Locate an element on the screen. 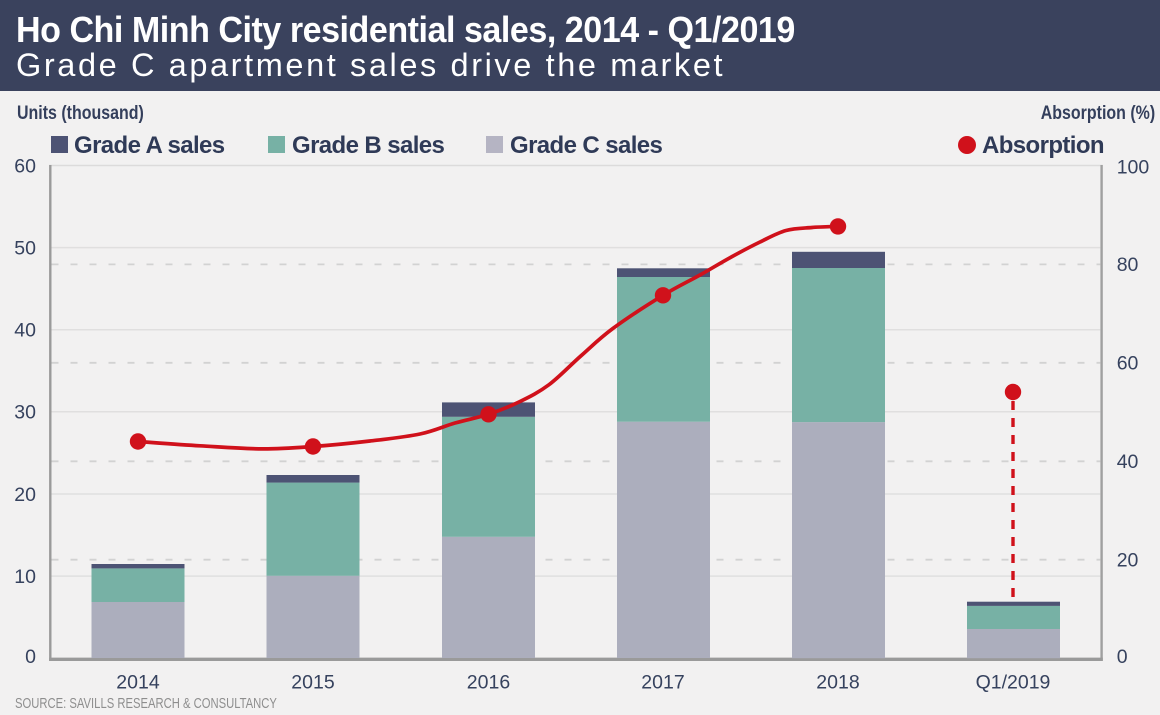  svg-text: 80 is located at coordinates (1128, 265).